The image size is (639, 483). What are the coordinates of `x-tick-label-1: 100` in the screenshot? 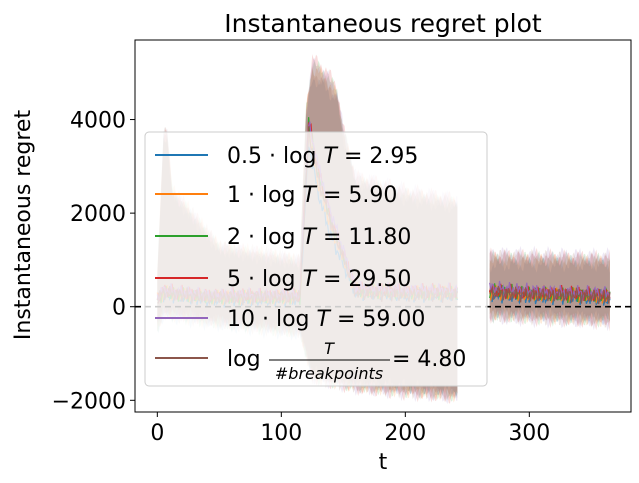 It's located at (281, 433).